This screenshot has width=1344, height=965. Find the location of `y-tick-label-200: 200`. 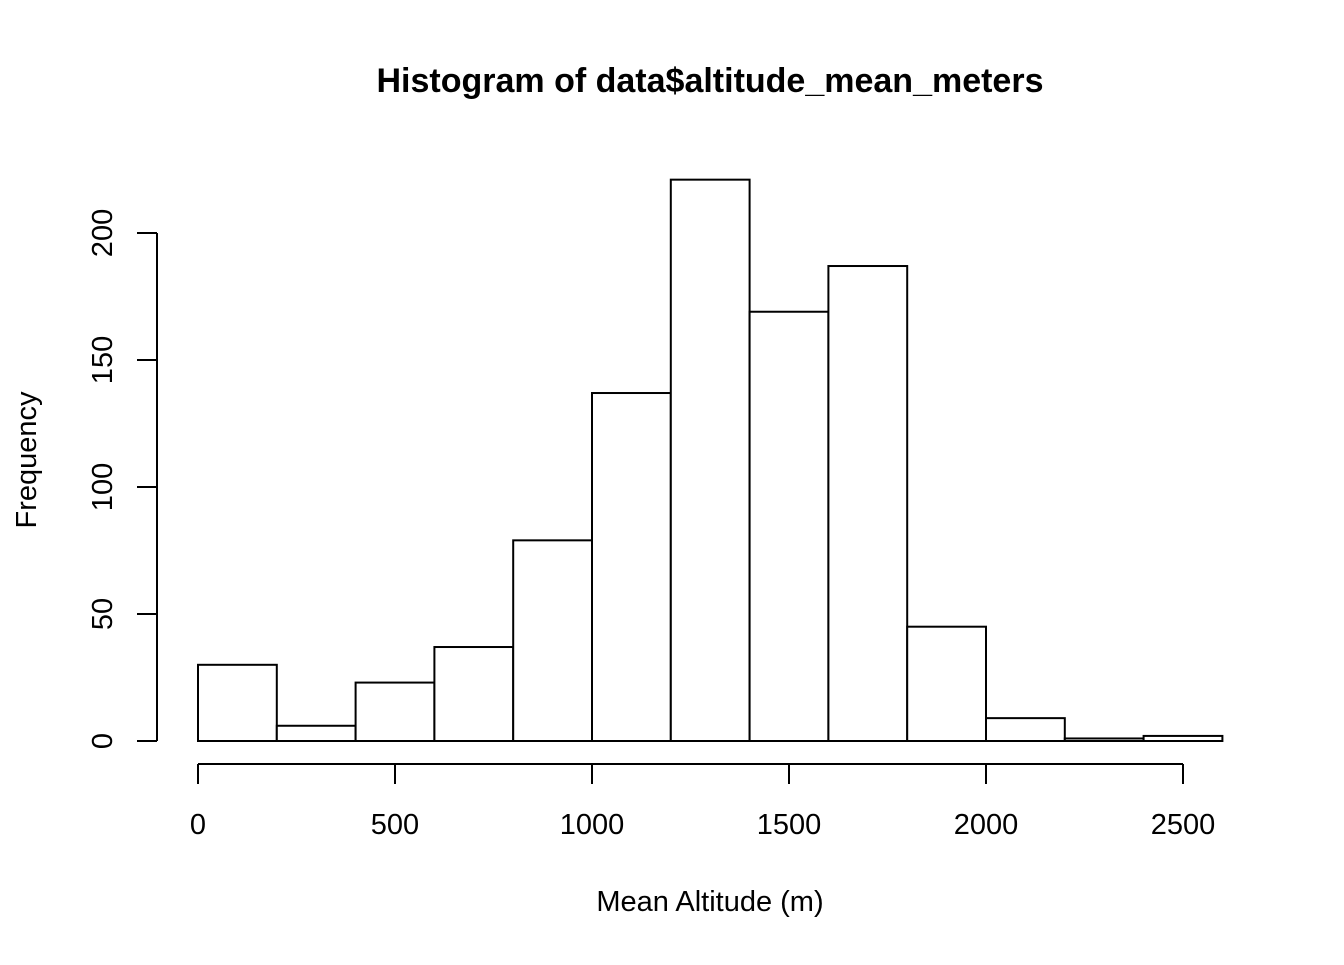

y-tick-label-200: 200 is located at coordinates (103, 233).